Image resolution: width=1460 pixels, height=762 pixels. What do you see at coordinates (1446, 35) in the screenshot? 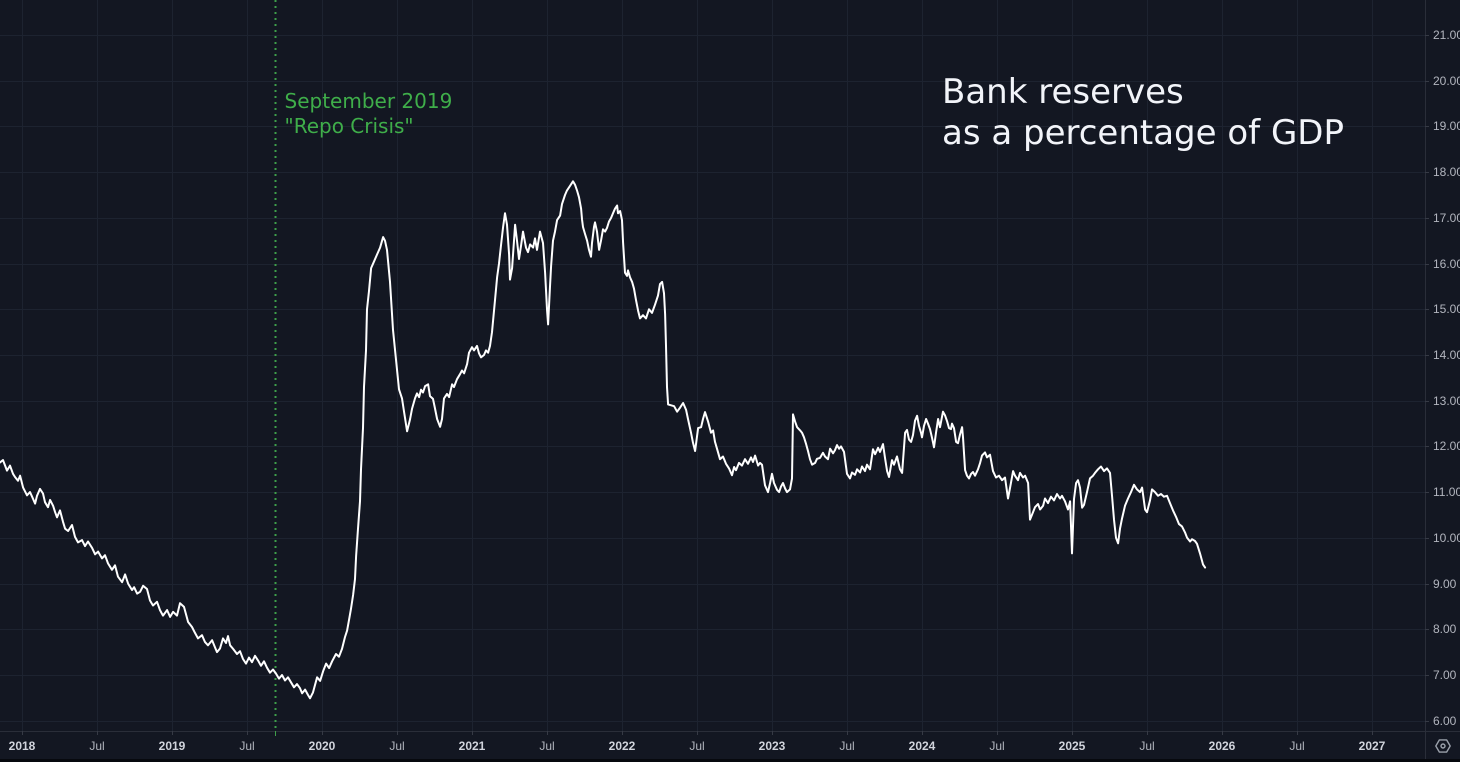
I see `price-label-21.00: 21.00` at bounding box center [1446, 35].